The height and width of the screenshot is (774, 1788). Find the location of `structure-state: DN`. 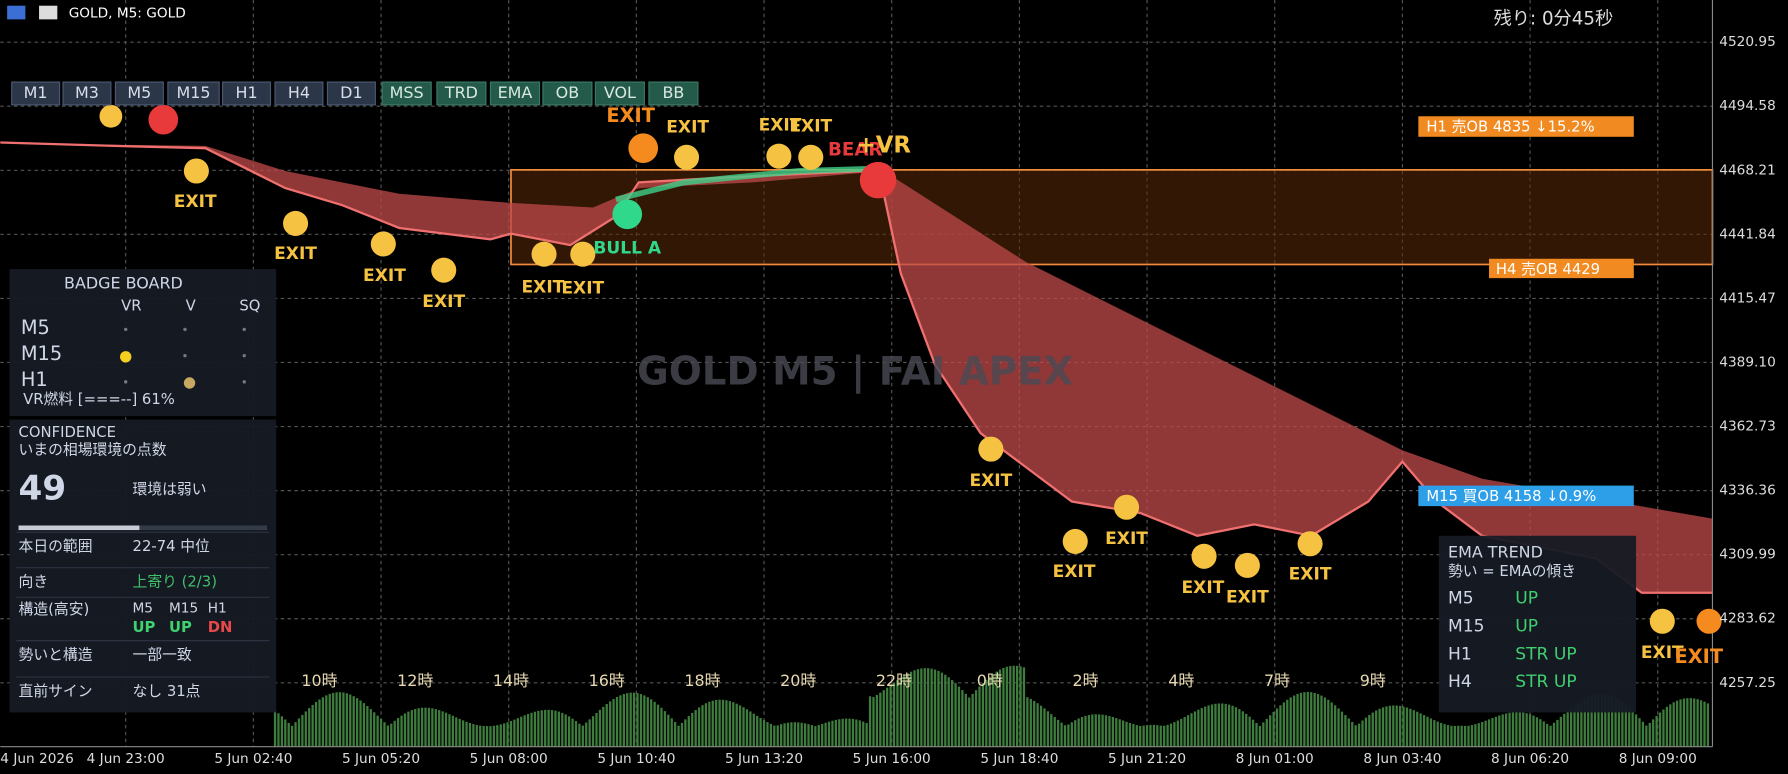

structure-state: DN is located at coordinates (220, 627).